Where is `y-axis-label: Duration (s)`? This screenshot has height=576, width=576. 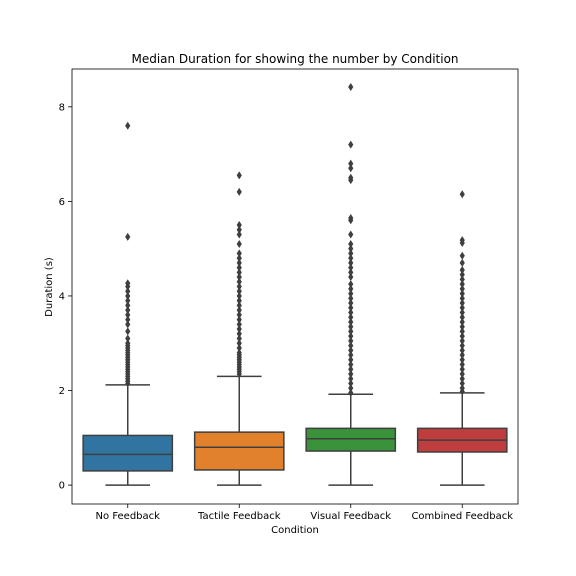
y-axis-label: Duration (s) is located at coordinates (49, 287).